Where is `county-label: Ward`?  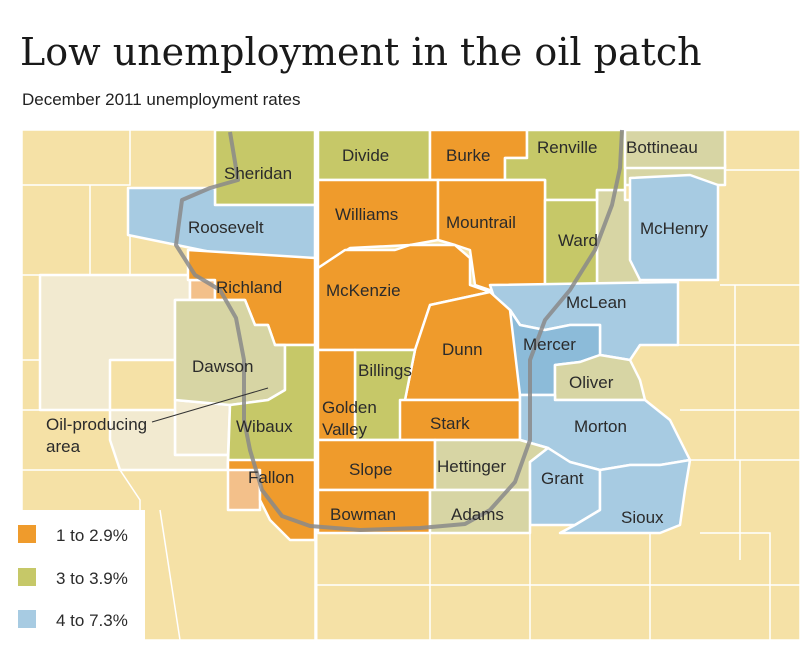
county-label: Ward is located at coordinates (578, 240).